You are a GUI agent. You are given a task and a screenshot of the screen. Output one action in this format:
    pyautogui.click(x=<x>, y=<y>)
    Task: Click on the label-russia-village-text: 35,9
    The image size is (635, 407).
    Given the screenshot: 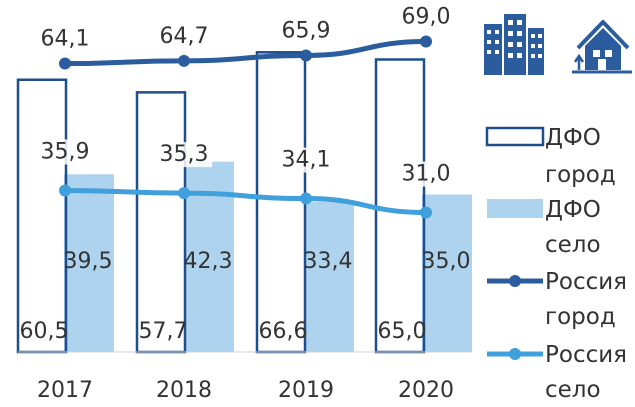 What is the action you would take?
    pyautogui.click(x=65, y=151)
    